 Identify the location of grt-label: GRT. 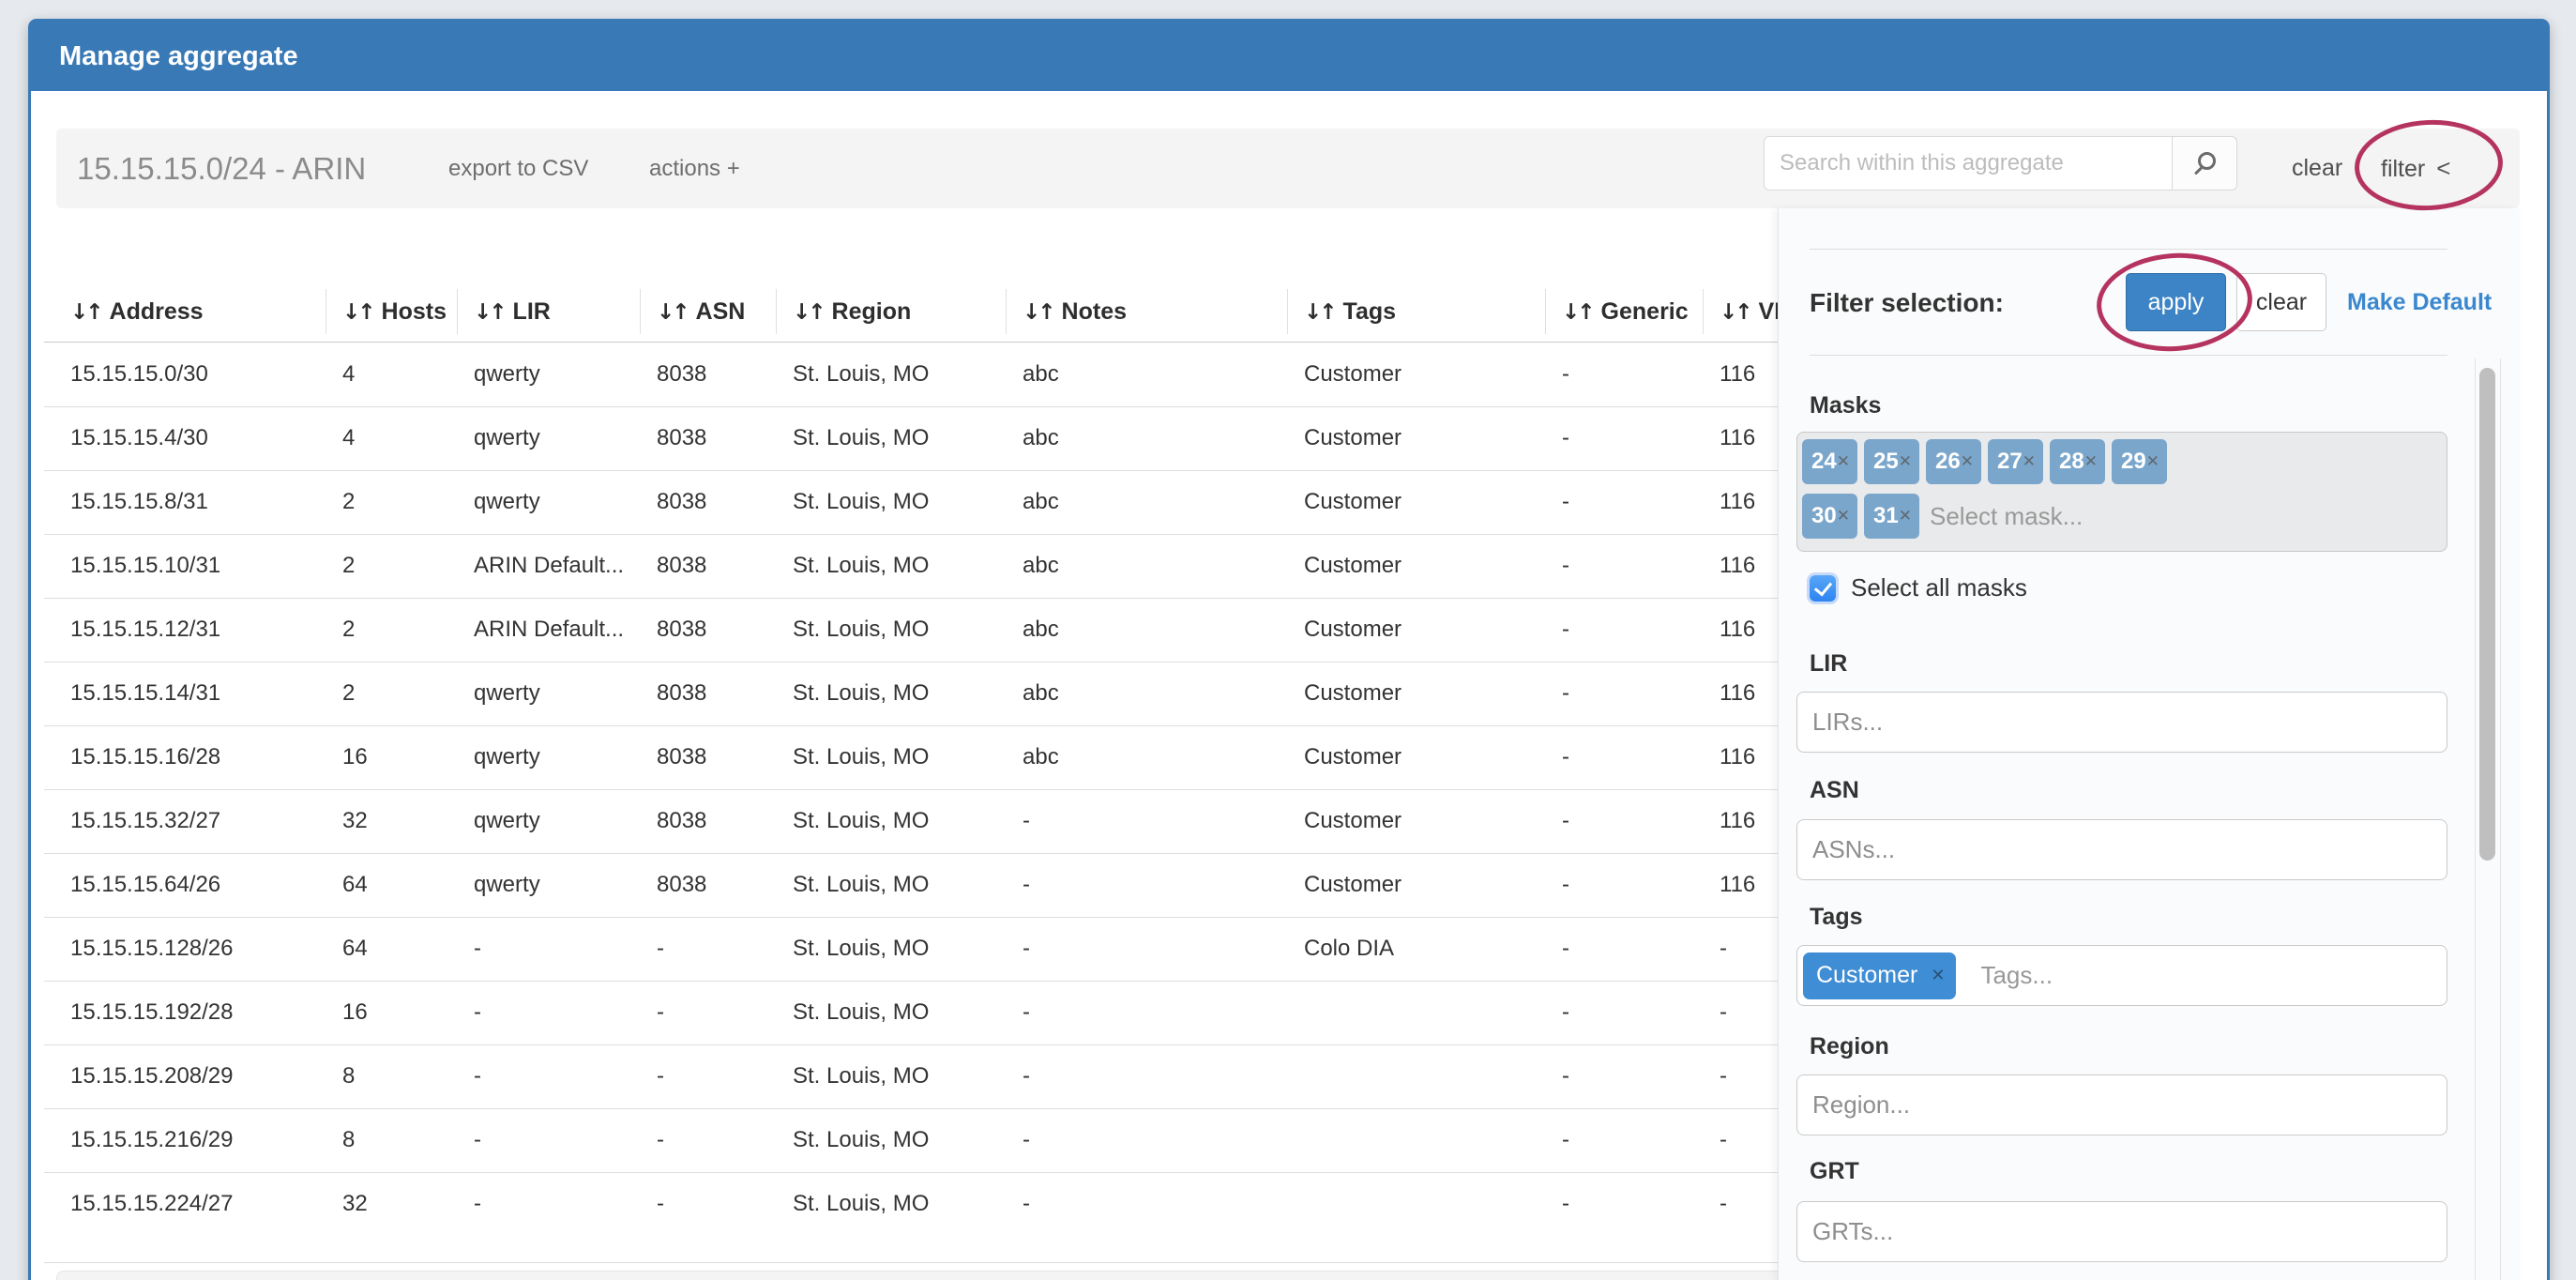
(1834, 1171).